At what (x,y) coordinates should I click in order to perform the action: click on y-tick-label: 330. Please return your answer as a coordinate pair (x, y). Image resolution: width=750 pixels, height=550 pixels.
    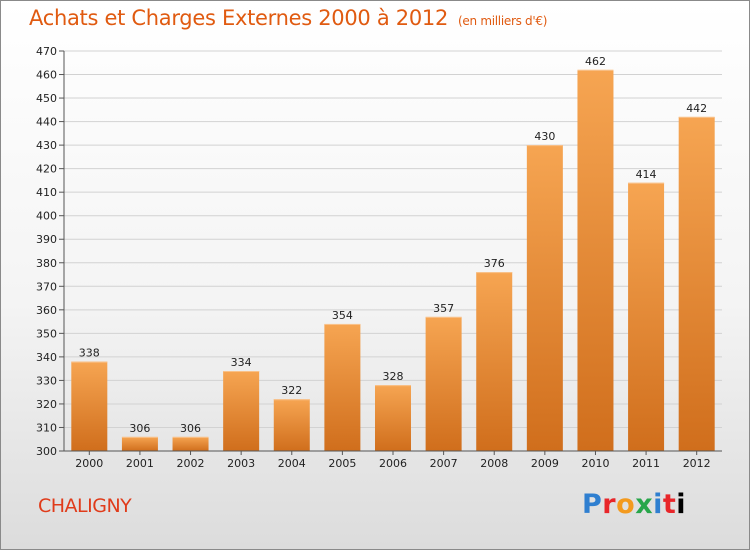
    Looking at the image, I should click on (46, 380).